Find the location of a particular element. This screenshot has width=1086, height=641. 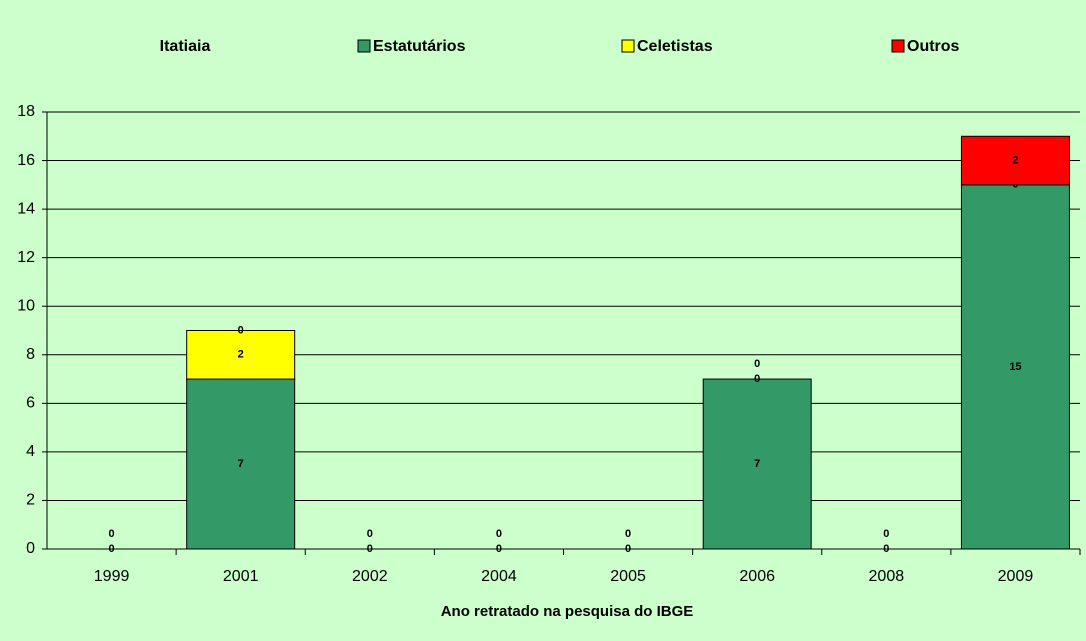

x-tick-label: 1999 is located at coordinates (112, 576).